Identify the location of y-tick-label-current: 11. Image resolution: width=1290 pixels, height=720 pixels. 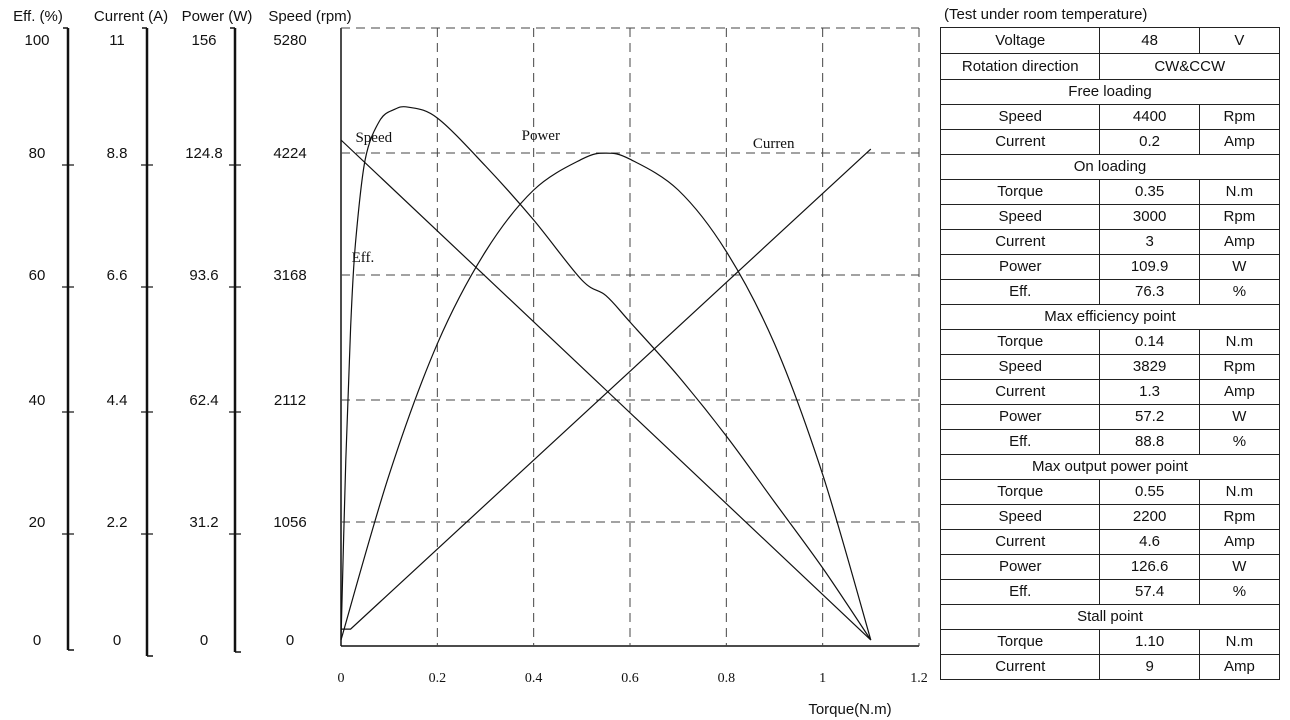
(117, 40).